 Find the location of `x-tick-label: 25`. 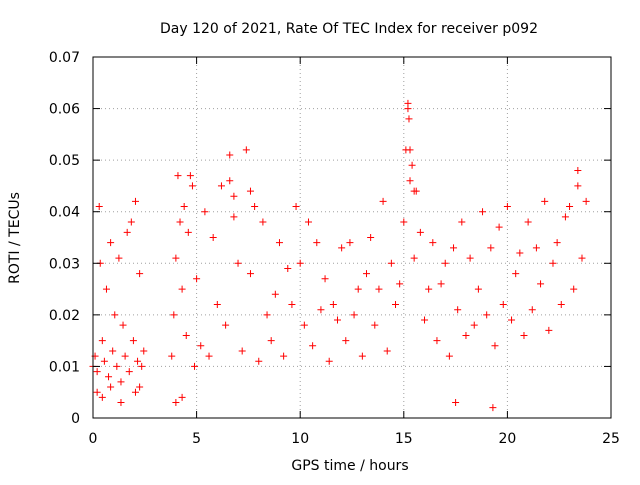

x-tick-label: 25 is located at coordinates (611, 439).